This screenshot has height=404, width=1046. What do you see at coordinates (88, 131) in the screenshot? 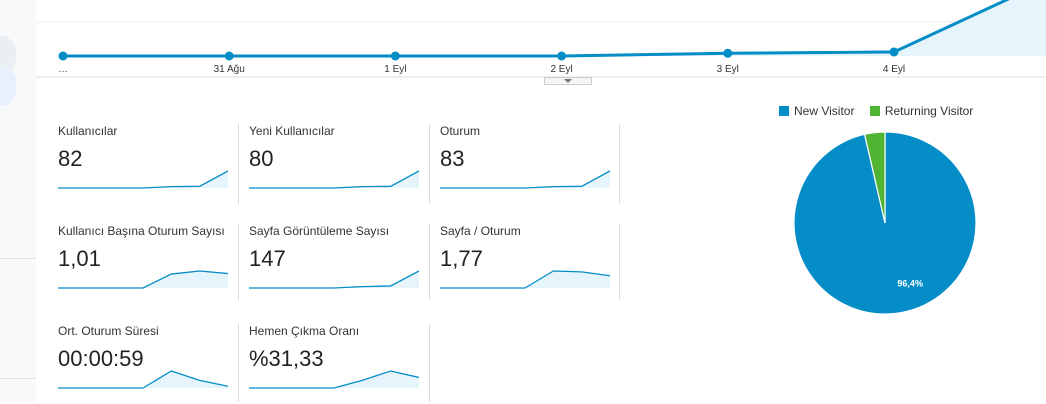
I see `metric-label: Kullanıcılar` at bounding box center [88, 131].